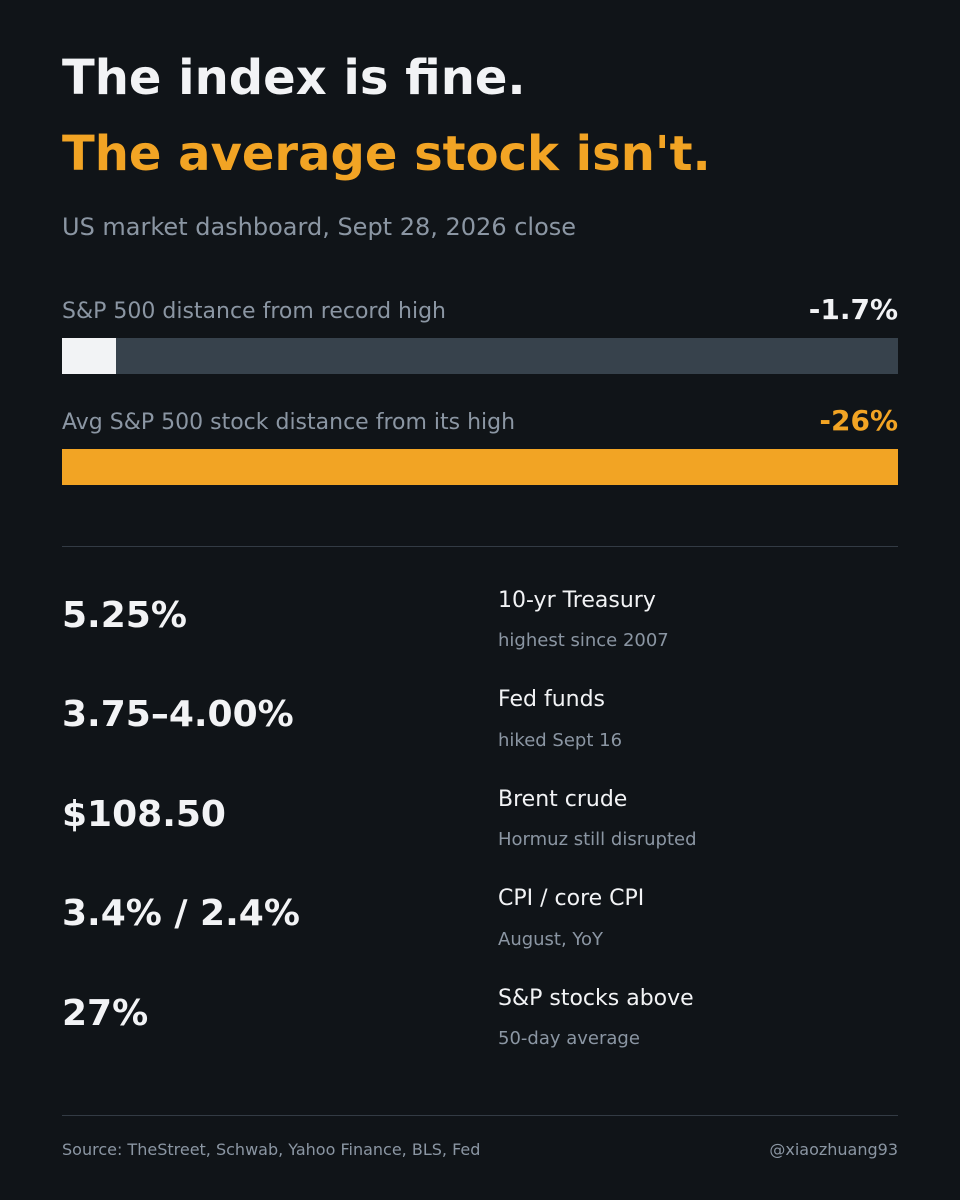 The height and width of the screenshot is (1200, 960). I want to click on bar-value-avg-stock: -26%, so click(858, 420).